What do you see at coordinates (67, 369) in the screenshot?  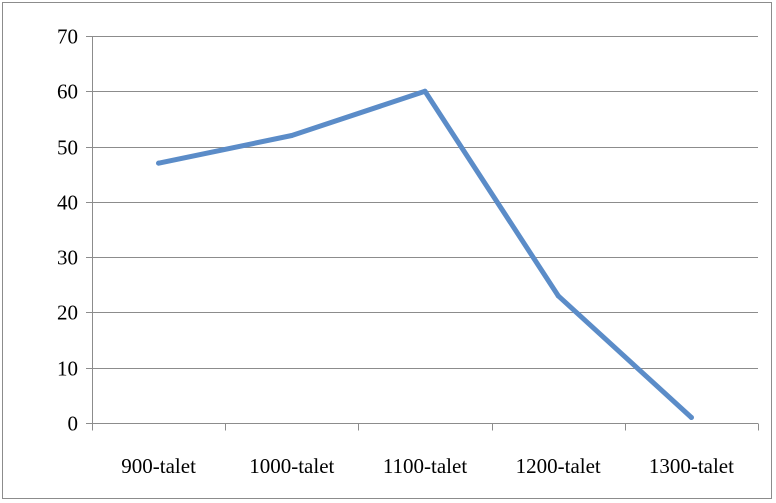 I see `y-tick-label-10: 10` at bounding box center [67, 369].